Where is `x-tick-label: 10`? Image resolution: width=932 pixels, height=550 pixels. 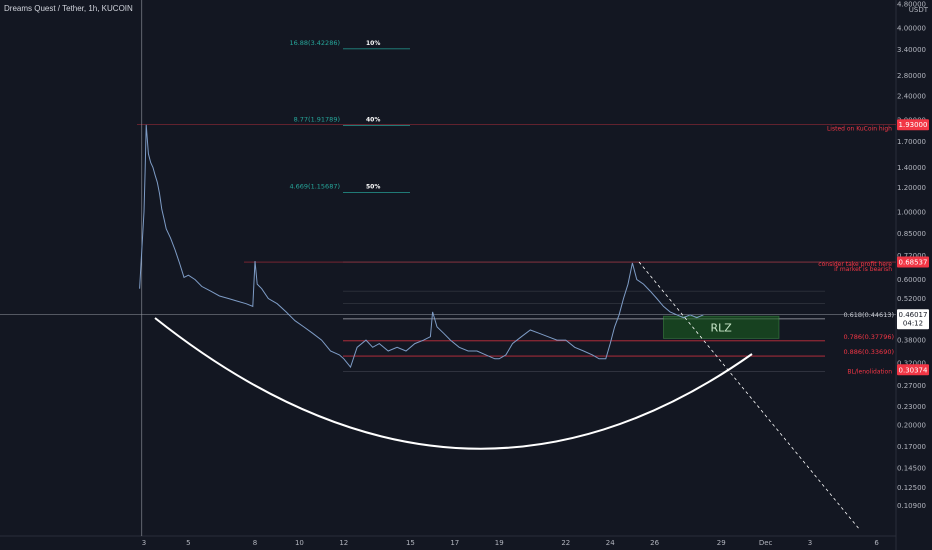
x-tick-label: 10 is located at coordinates (299, 543).